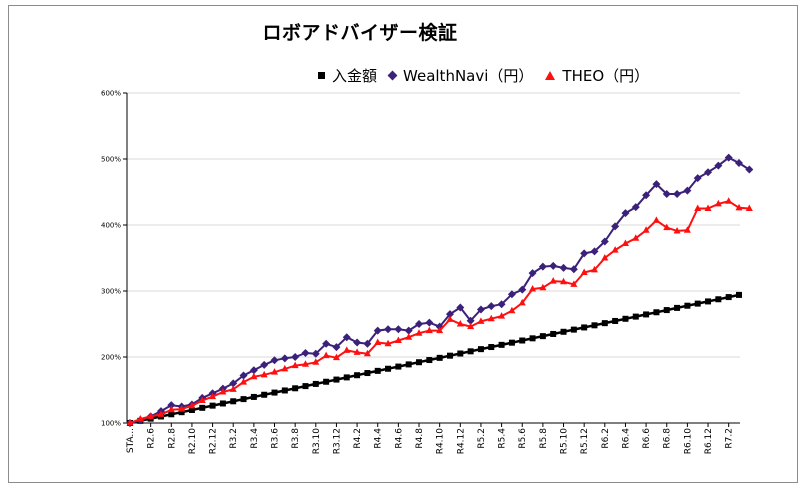 The height and width of the screenshot is (493, 810). What do you see at coordinates (468, 75) in the screenshot?
I see `legend-label-wealthnavi: WealthNavi（円）` at bounding box center [468, 75].